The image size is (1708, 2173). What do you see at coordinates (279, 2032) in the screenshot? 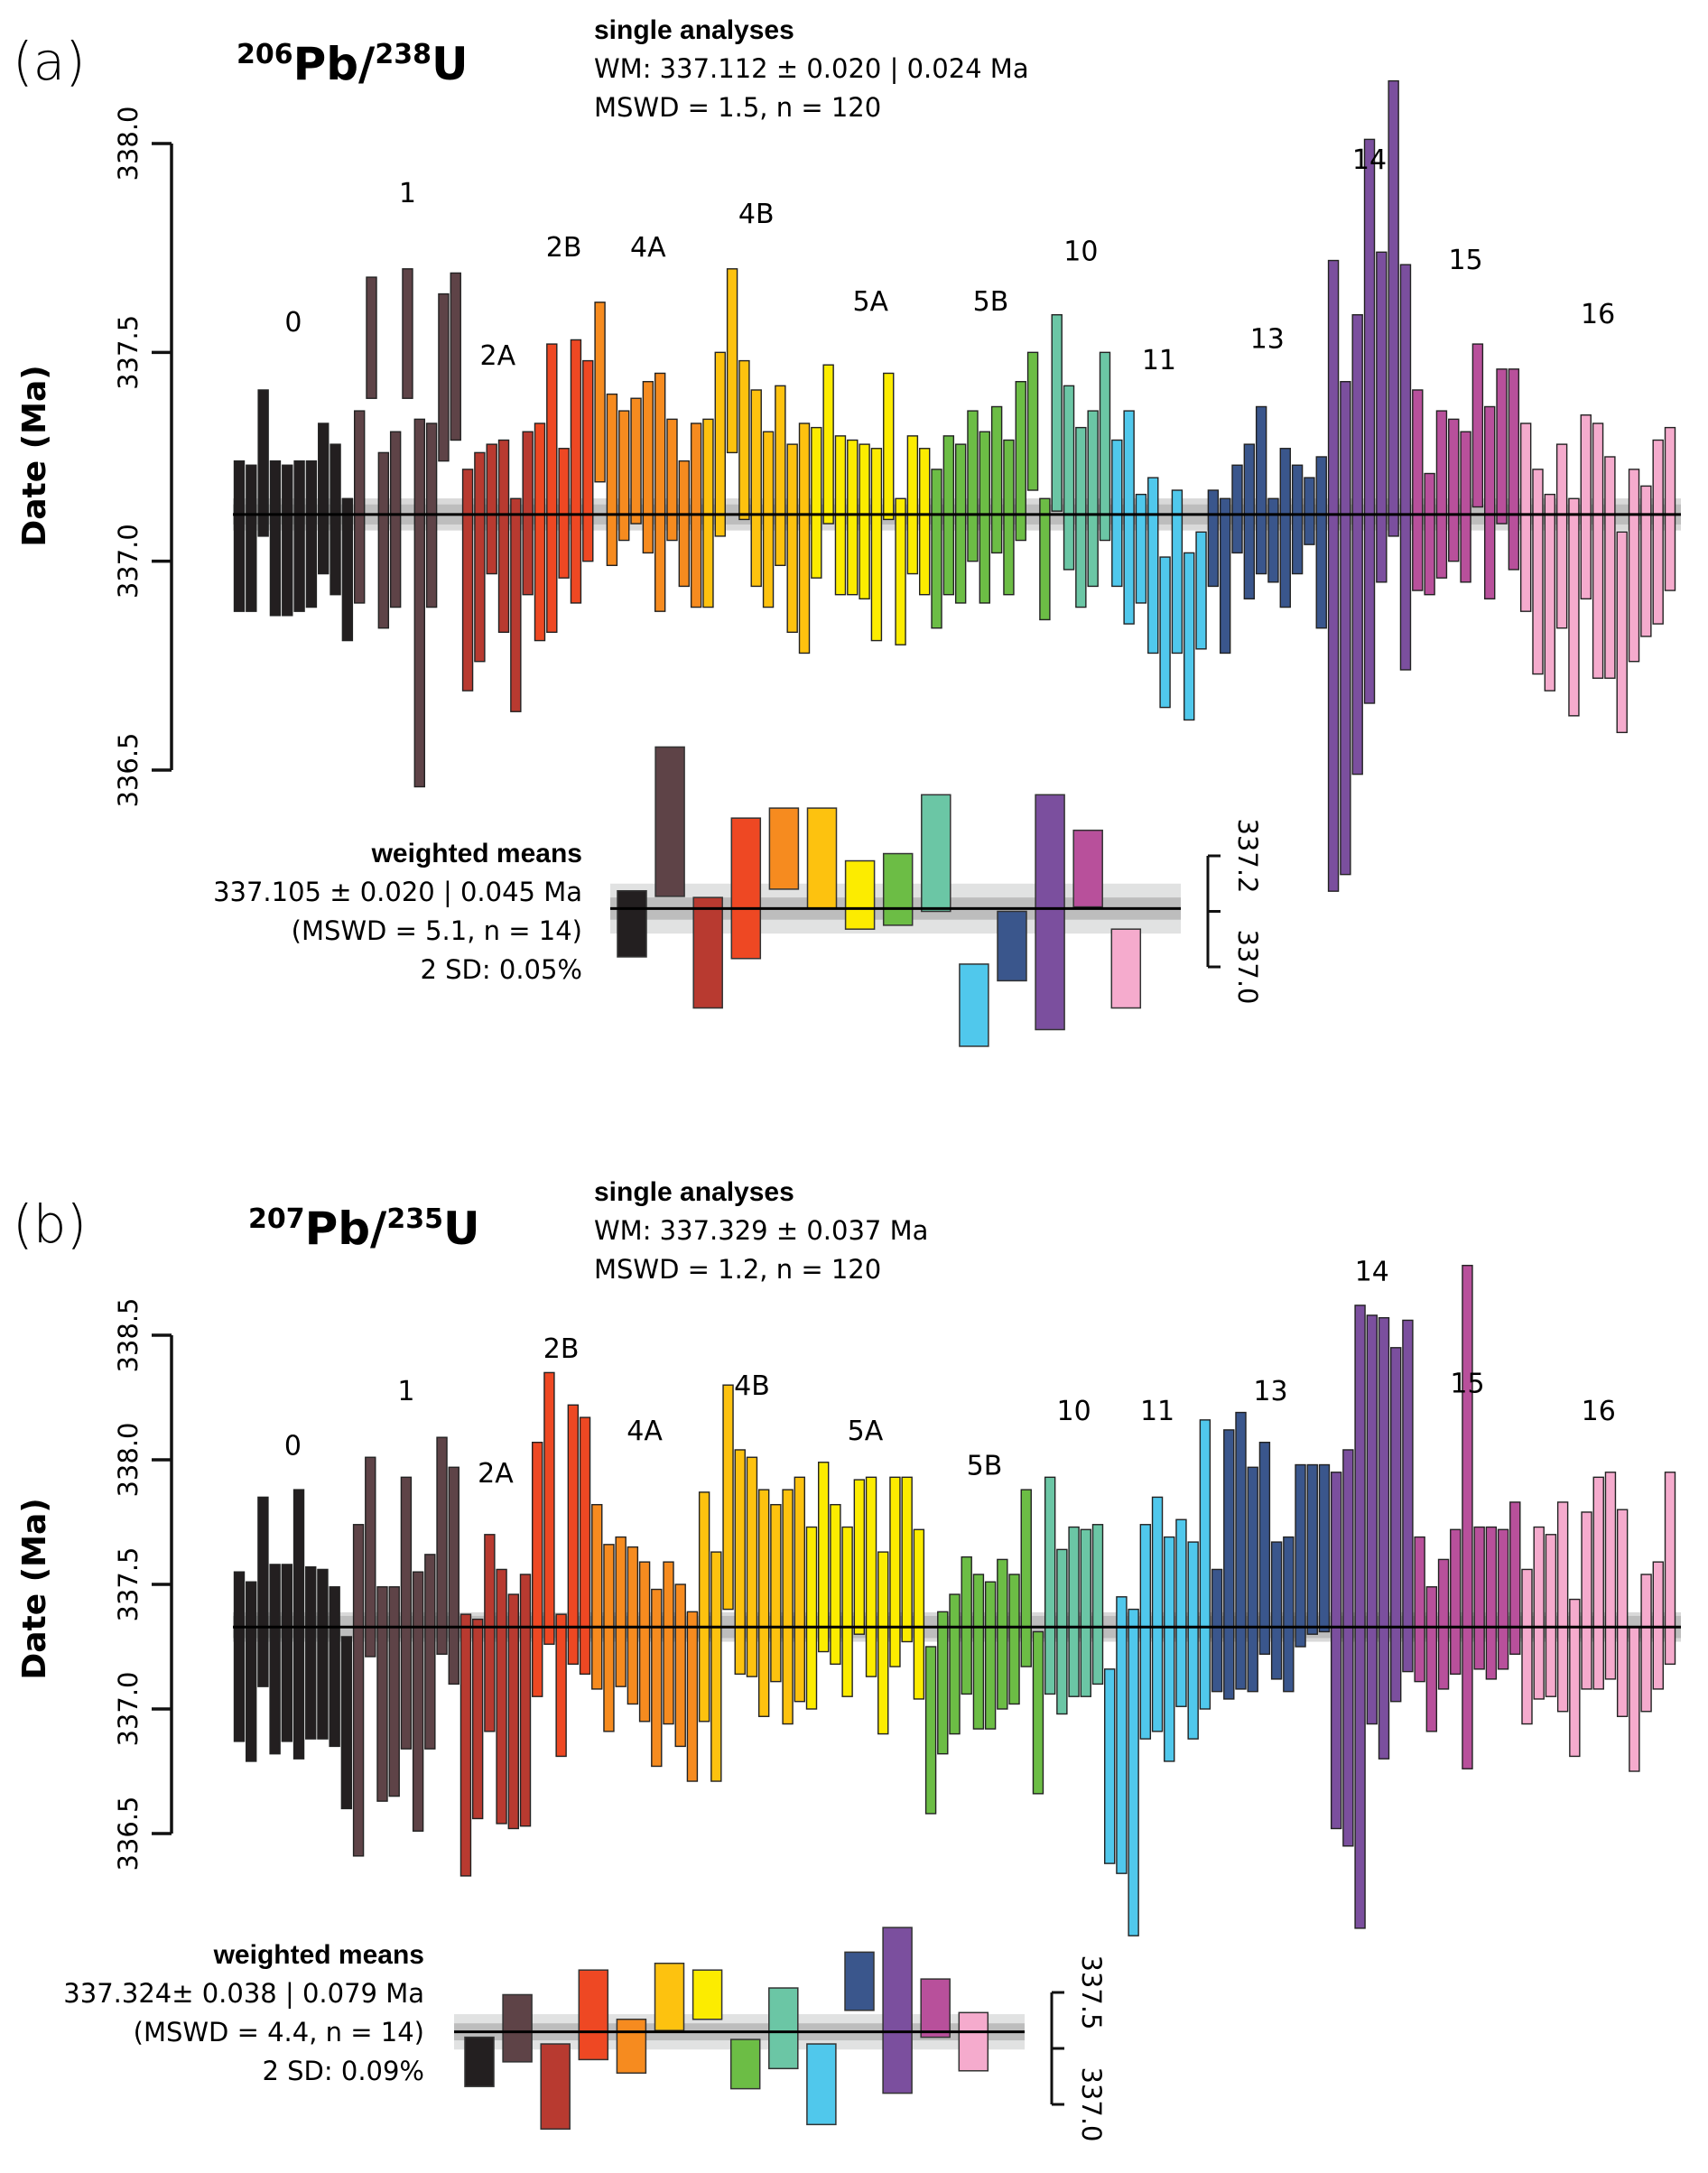
I see `panel-b-wm-mswd: (MSWD = 4.4, n = 14)` at bounding box center [279, 2032].